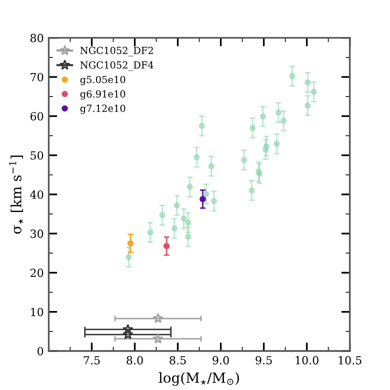  Describe the element at coordinates (37, 155) in the screenshot. I see `y-tick-label: 50` at that location.